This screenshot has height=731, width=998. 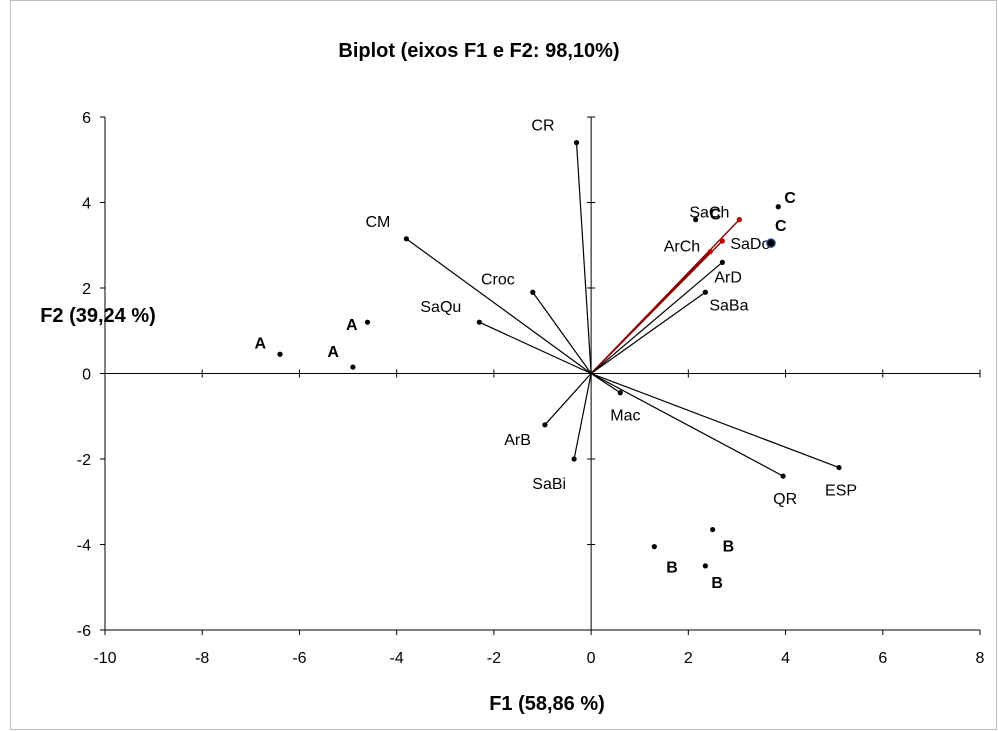 I want to click on y-tick-label: 0, so click(x=86, y=375).